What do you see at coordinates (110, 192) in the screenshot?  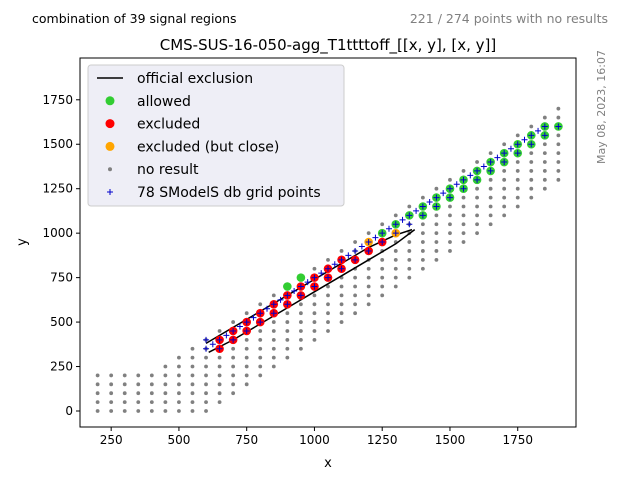 I see `legend-plus-swatch` at bounding box center [110, 192].